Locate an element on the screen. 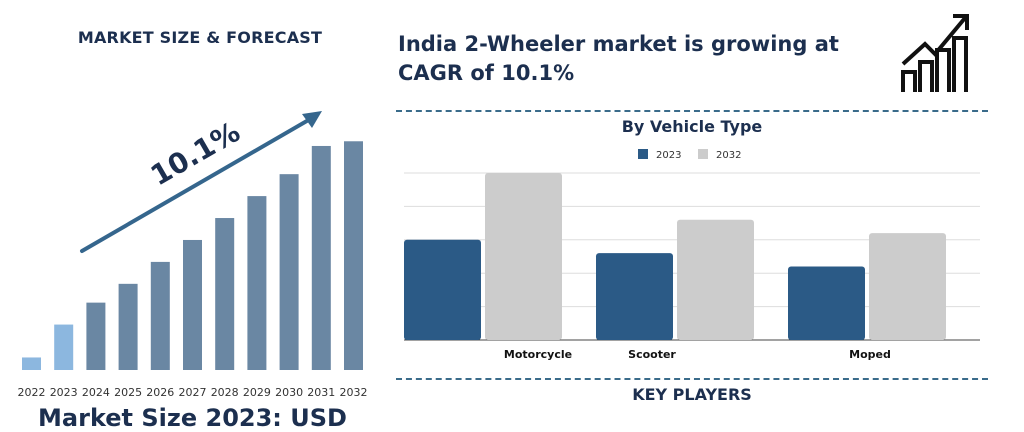 This screenshot has height=432, width=1024. bar-scooter-2032 is located at coordinates (715, 279).